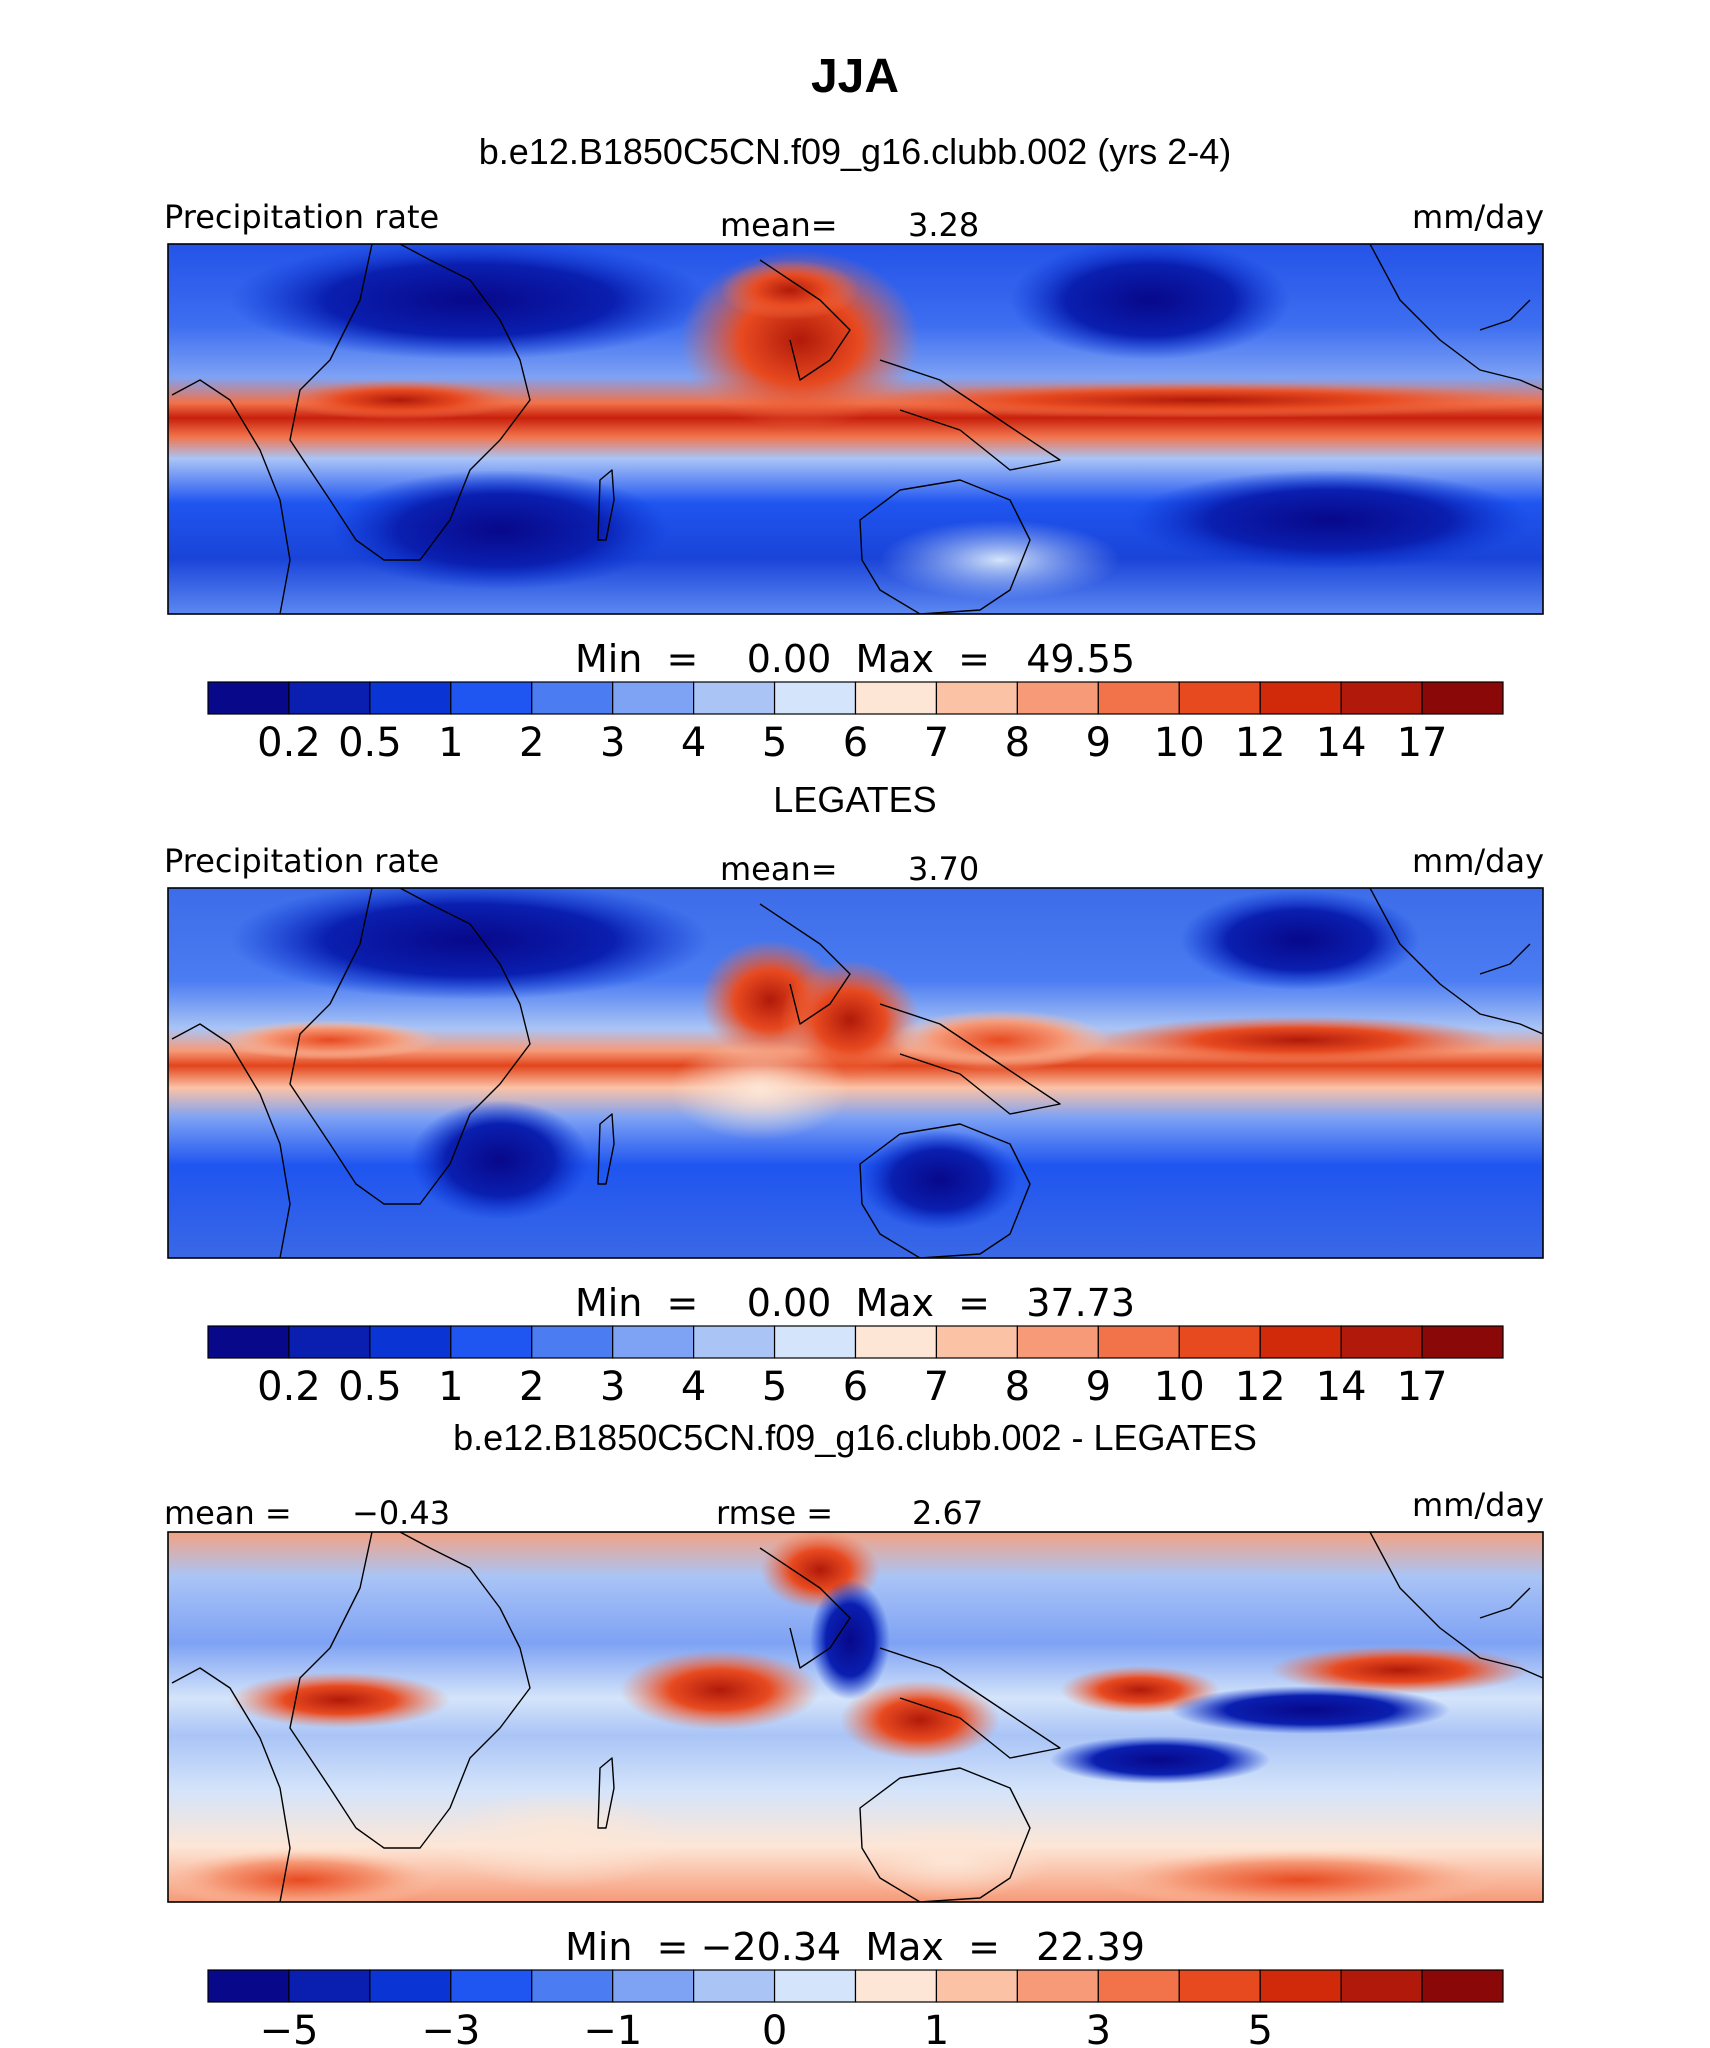  I want to click on panel-diff-colorbar: −5 −3 −1 0 1 3 5, so click(855, 2008).